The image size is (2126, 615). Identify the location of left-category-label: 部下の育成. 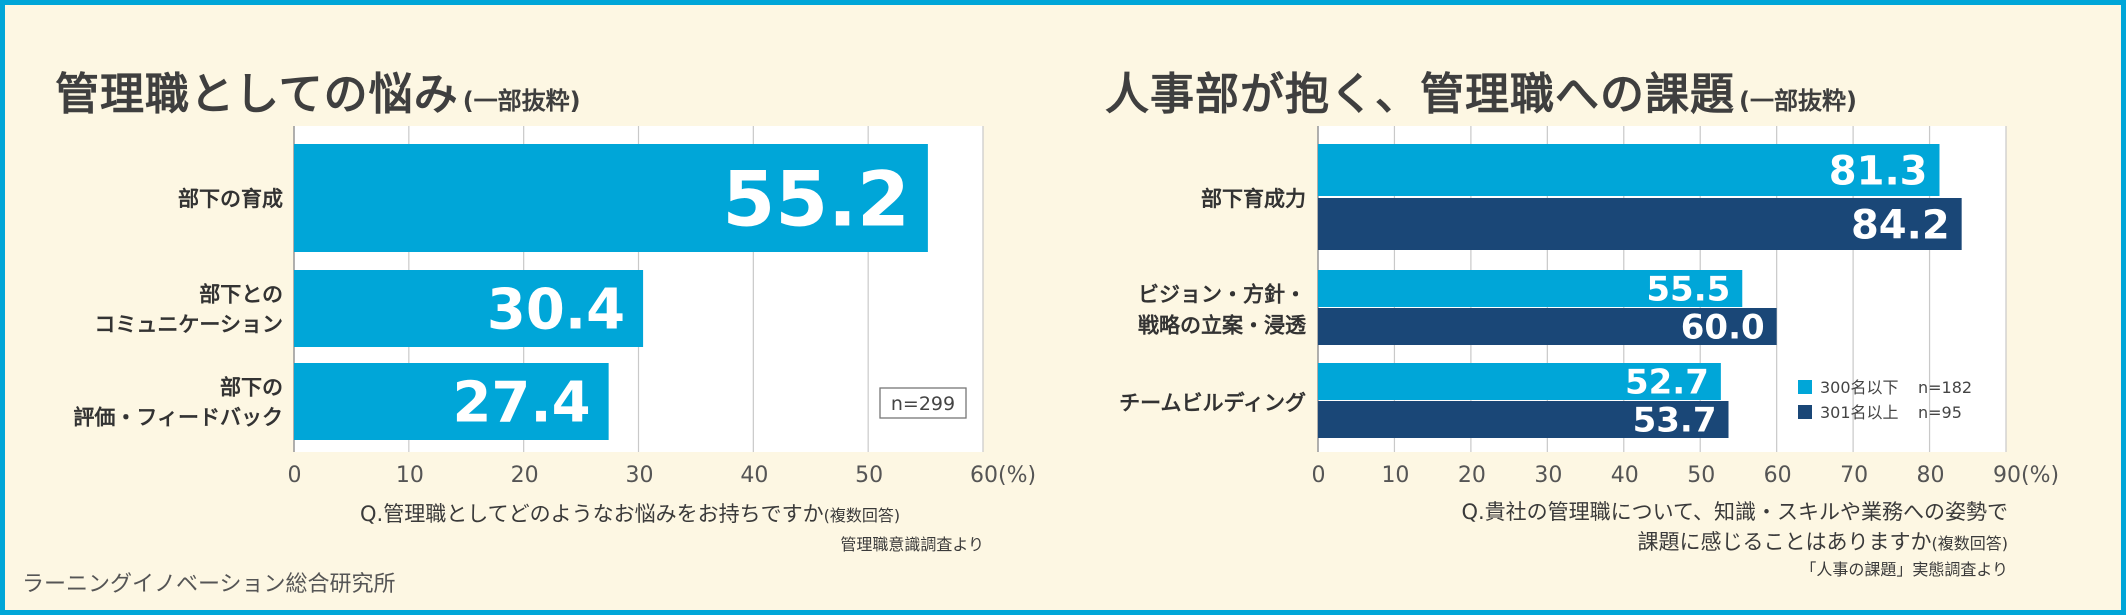
(230, 199).